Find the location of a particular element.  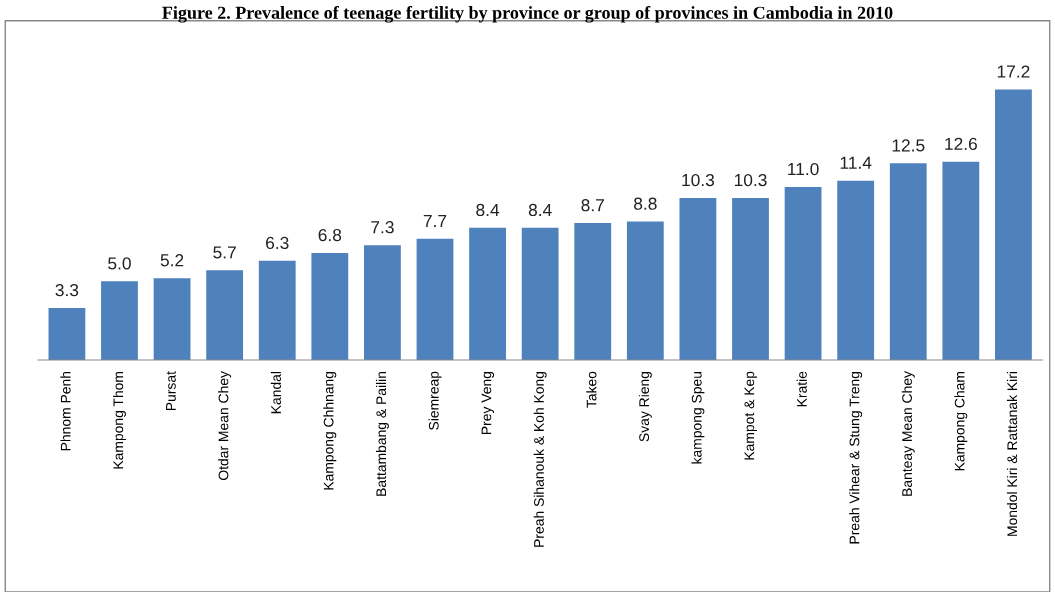

data-label: 7.3 is located at coordinates (382, 227).